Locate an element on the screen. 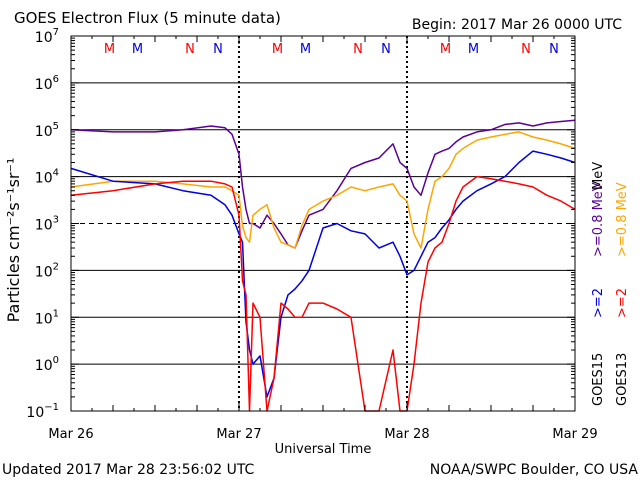  x-axis-label: Universal Time is located at coordinates (323, 449).